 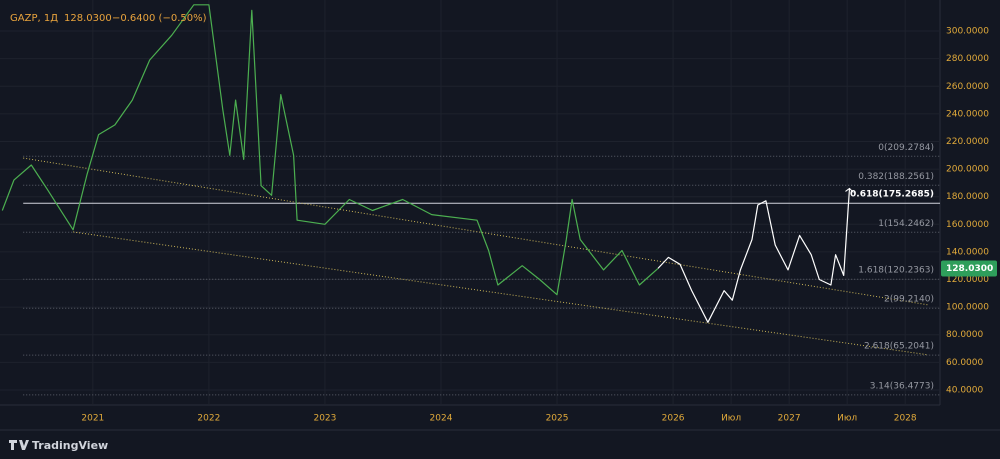 I want to click on price: 128.0300, so click(x=88, y=18).